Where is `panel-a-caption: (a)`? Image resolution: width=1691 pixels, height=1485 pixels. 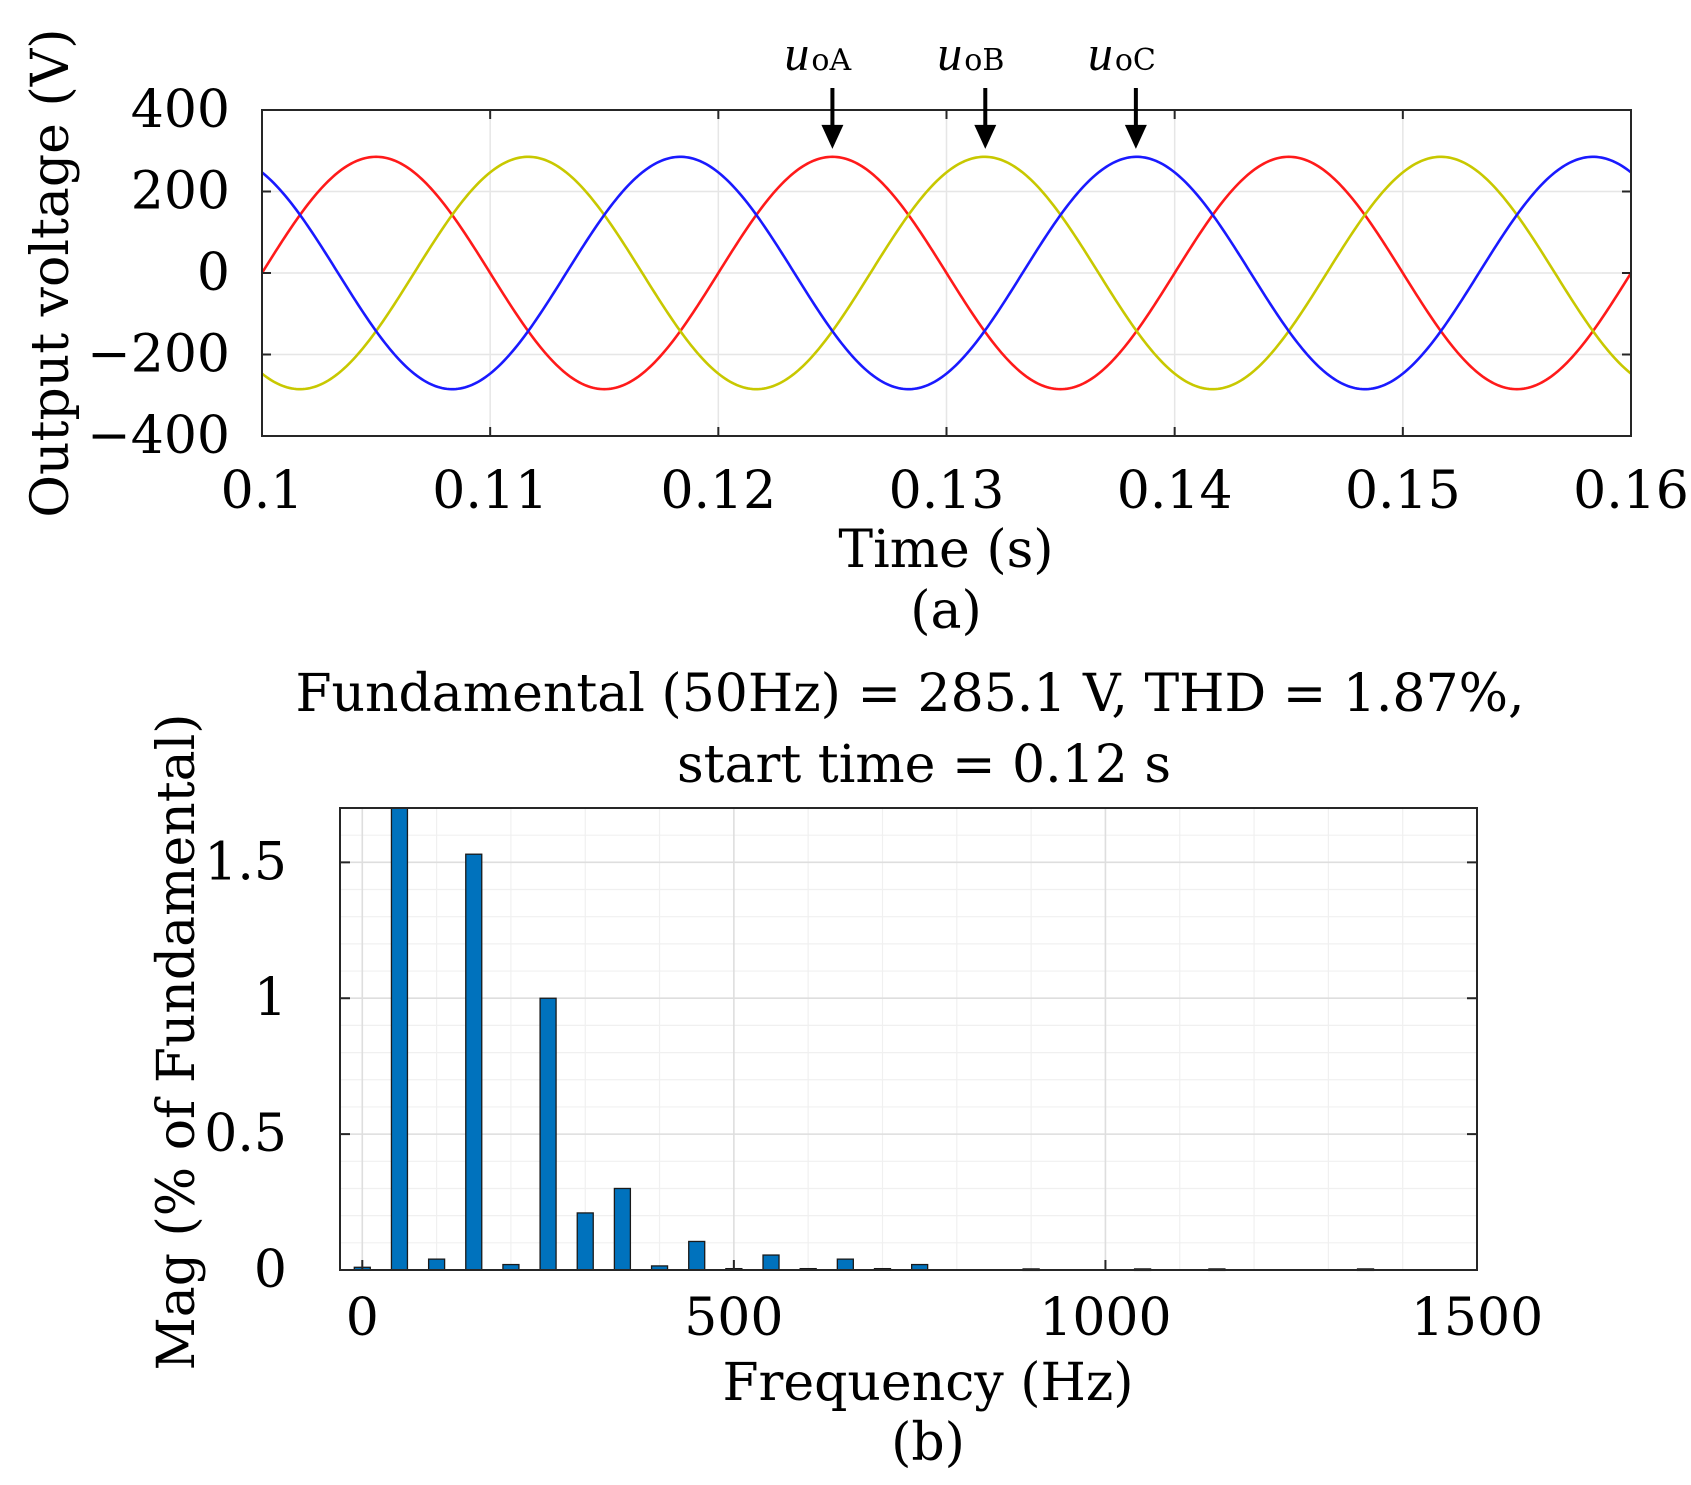 panel-a-caption: (a) is located at coordinates (946, 611).